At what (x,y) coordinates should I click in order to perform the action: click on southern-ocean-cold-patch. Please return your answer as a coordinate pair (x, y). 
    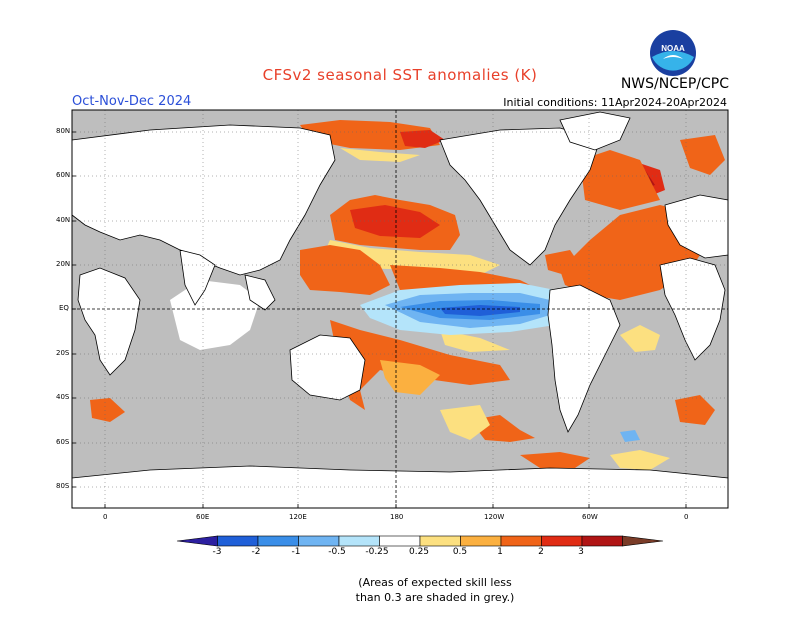
    Looking at the image, I should click on (630, 436).